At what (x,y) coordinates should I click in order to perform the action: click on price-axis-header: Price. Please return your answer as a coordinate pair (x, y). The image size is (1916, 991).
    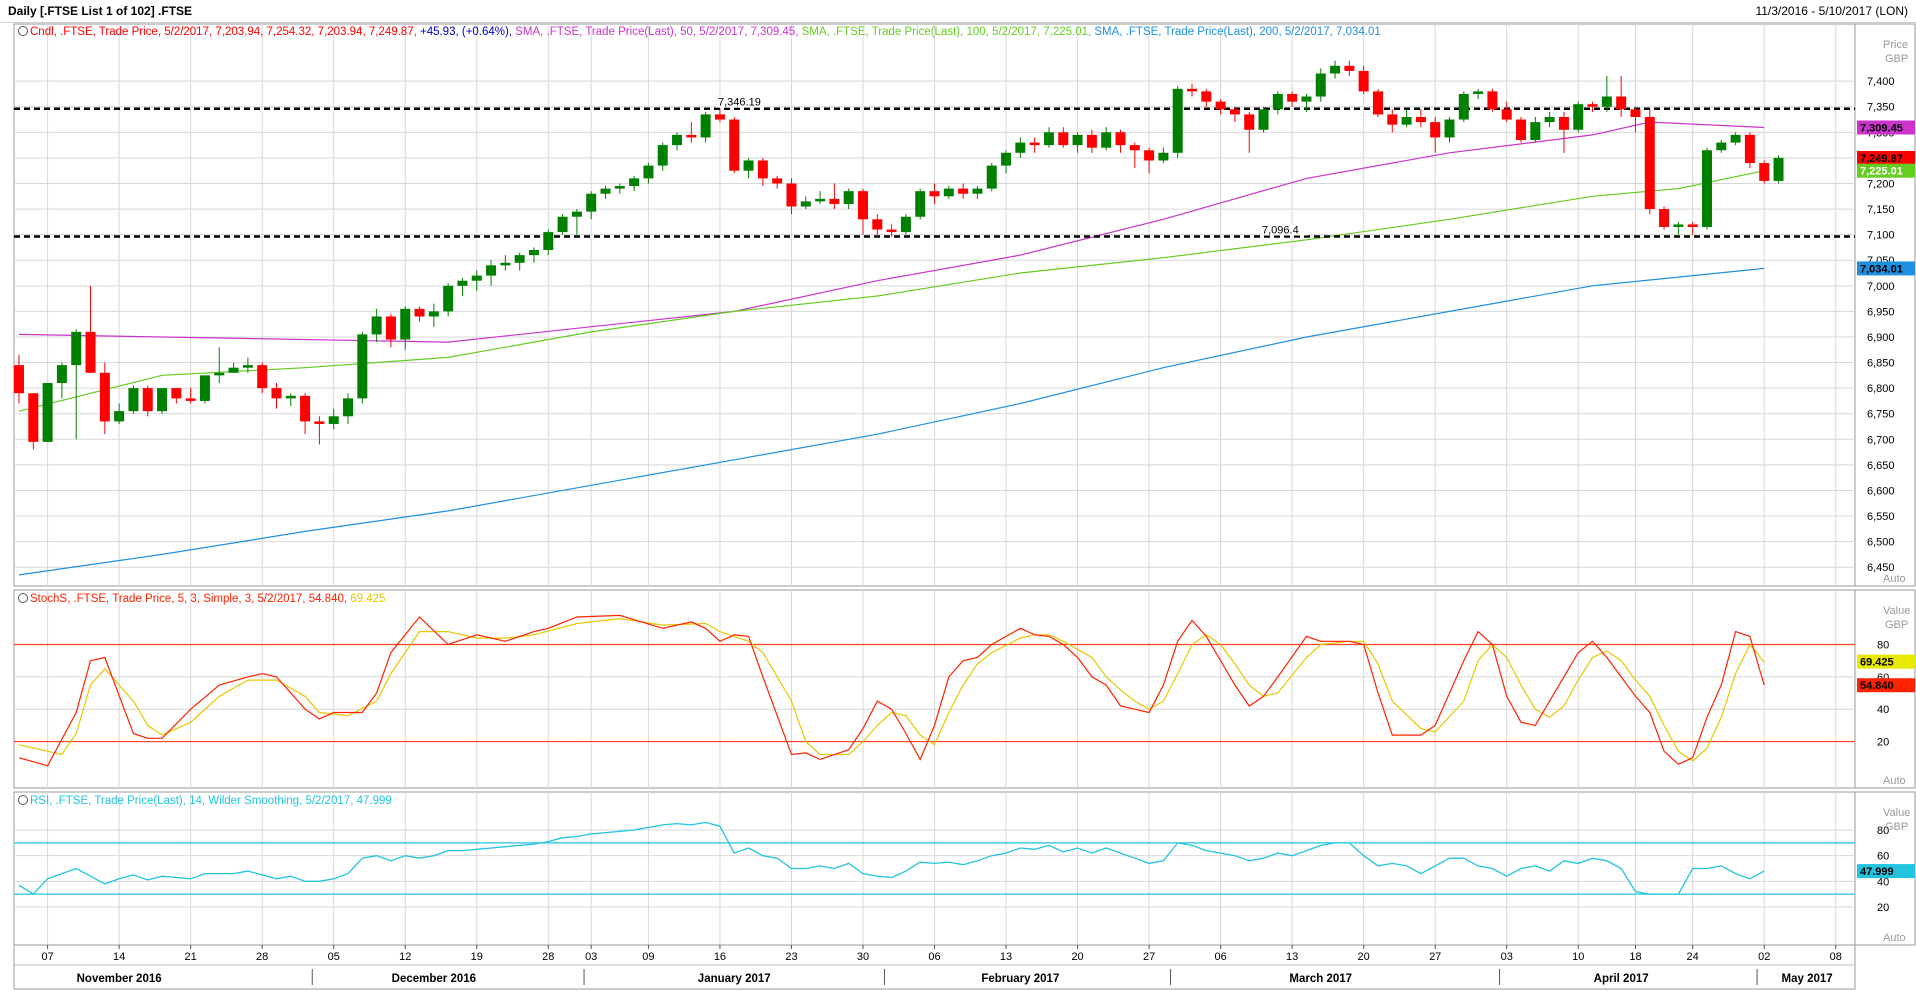
    Looking at the image, I should click on (1895, 45).